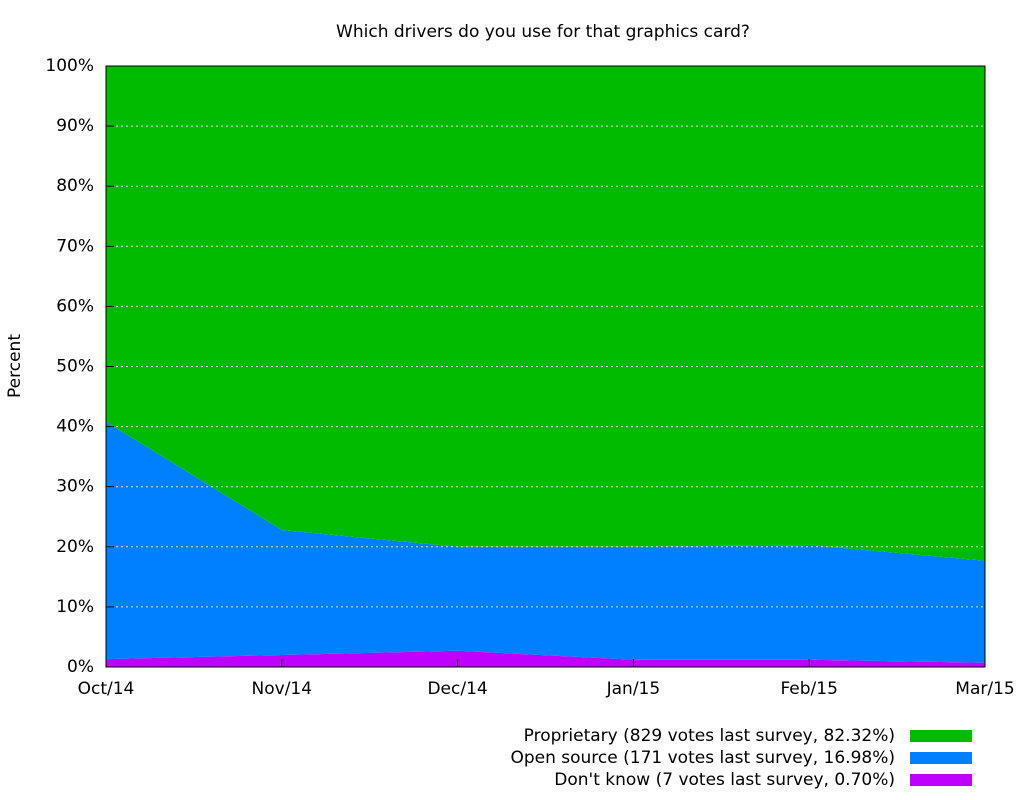 The height and width of the screenshot is (800, 1024). What do you see at coordinates (75, 246) in the screenshot?
I see `y-tick-label: 70%` at bounding box center [75, 246].